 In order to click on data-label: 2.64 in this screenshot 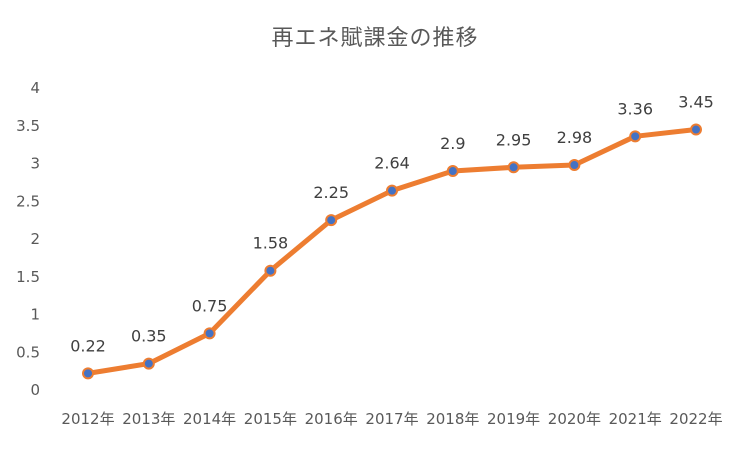, I will do `click(392, 163)`.